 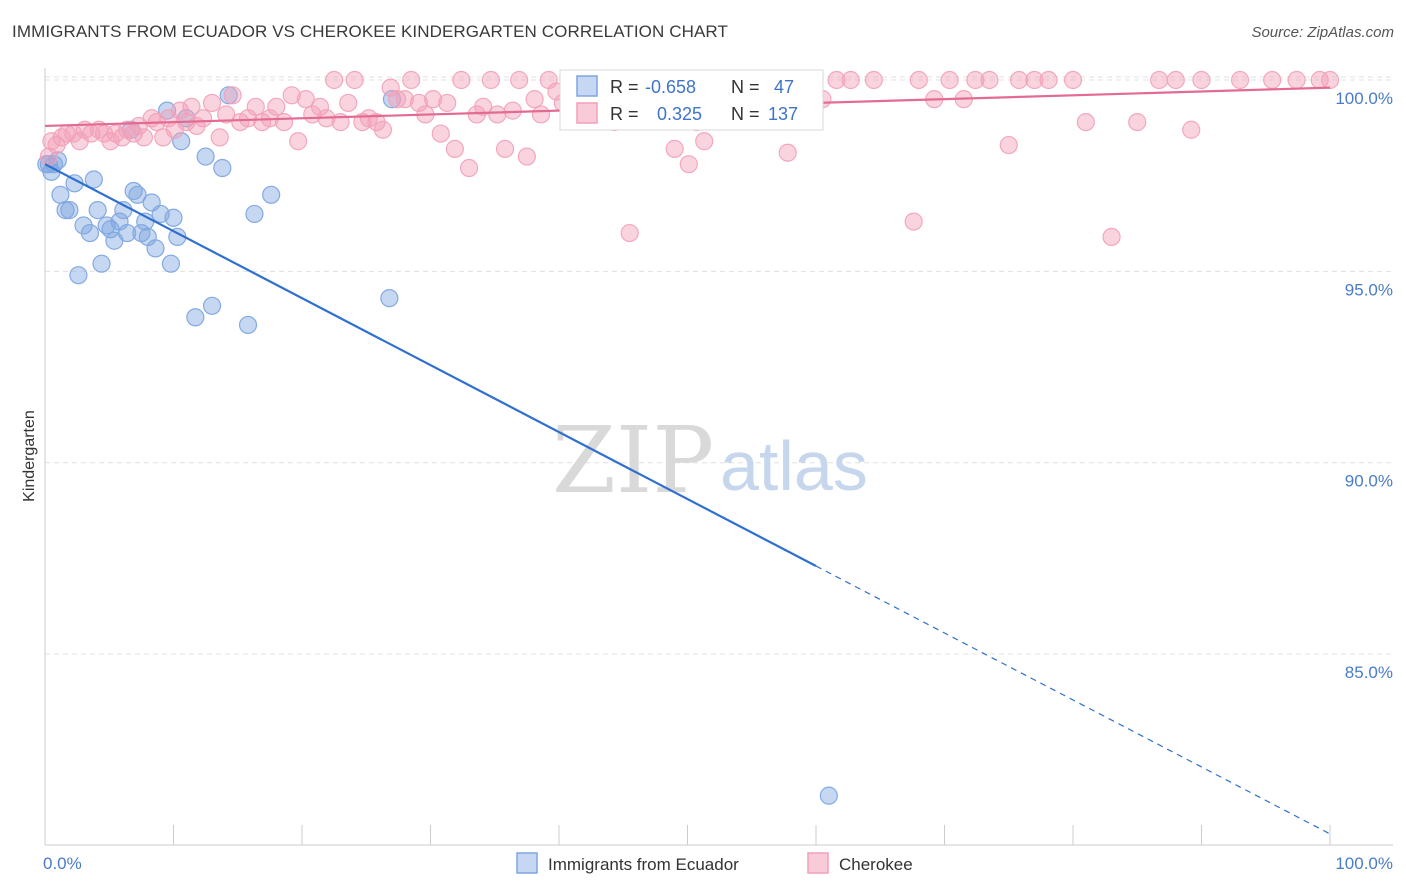 What do you see at coordinates (783, 114) in the screenshot?
I see `stats-n-value-2: 137` at bounding box center [783, 114].